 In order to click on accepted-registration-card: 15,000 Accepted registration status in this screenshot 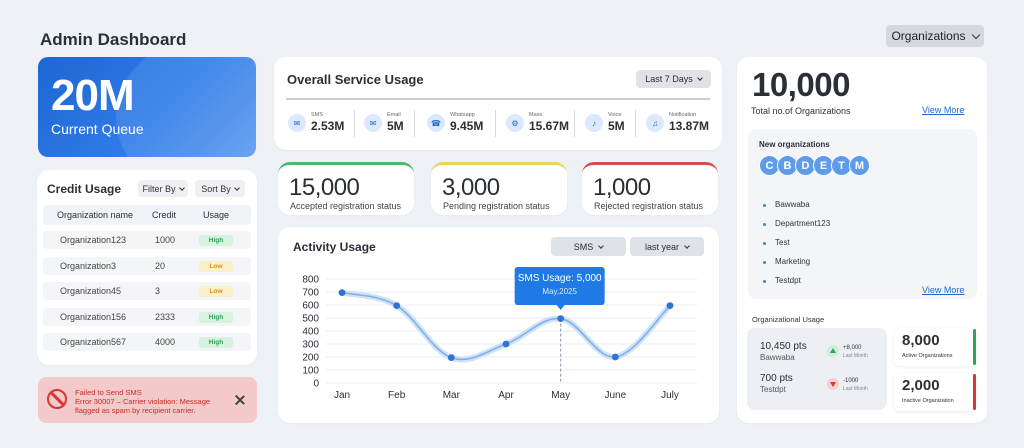, I will do `click(346, 188)`.